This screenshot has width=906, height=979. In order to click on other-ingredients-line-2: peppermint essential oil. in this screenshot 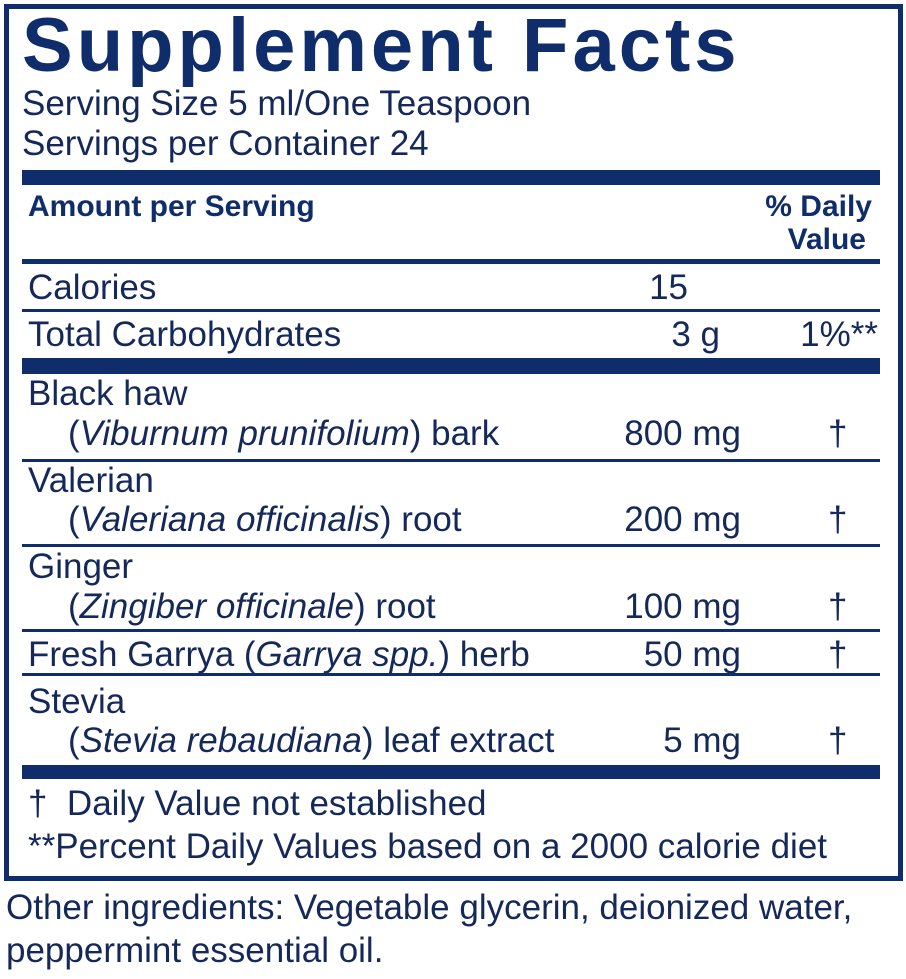, I will do `click(195, 950)`.